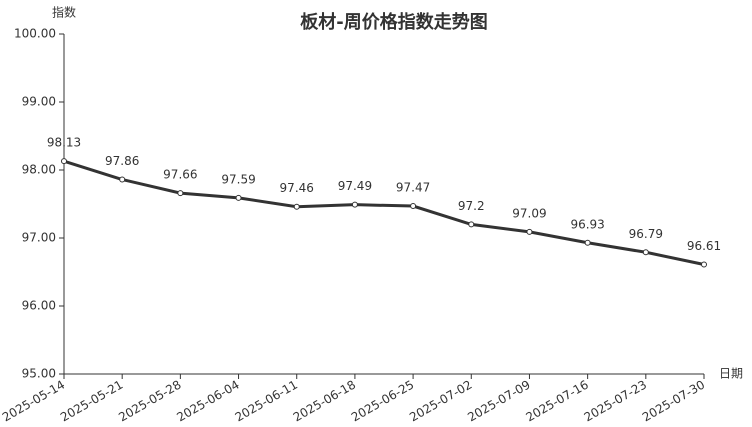 This screenshot has height=427, width=752. I want to click on x-tick-label: 2025-06-04, so click(207, 401).